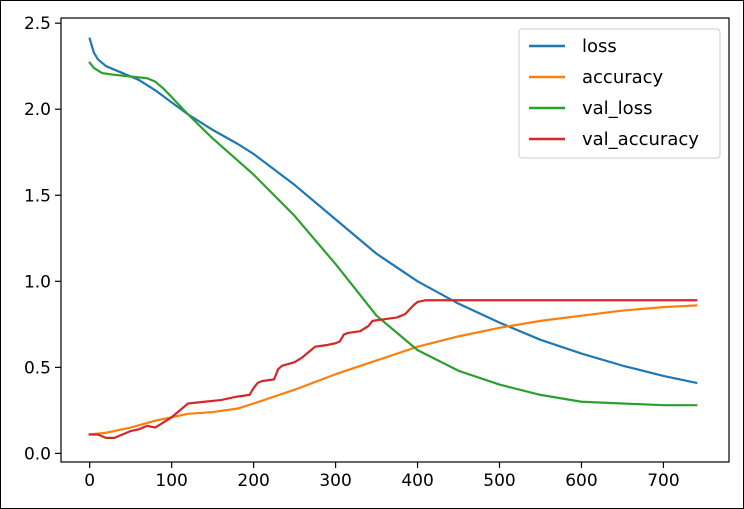  What do you see at coordinates (581, 481) in the screenshot?
I see `x-tick-label: 600` at bounding box center [581, 481].